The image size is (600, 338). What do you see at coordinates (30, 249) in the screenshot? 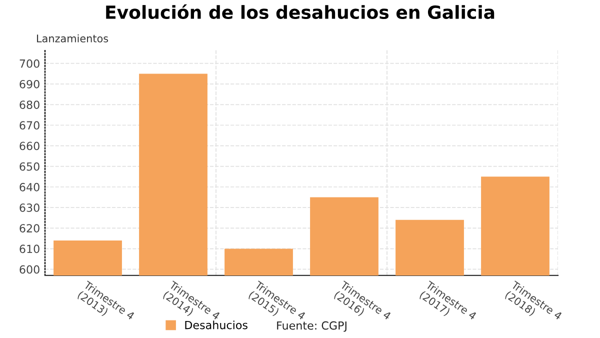
I see `y-tick-label: 610` at bounding box center [30, 249].